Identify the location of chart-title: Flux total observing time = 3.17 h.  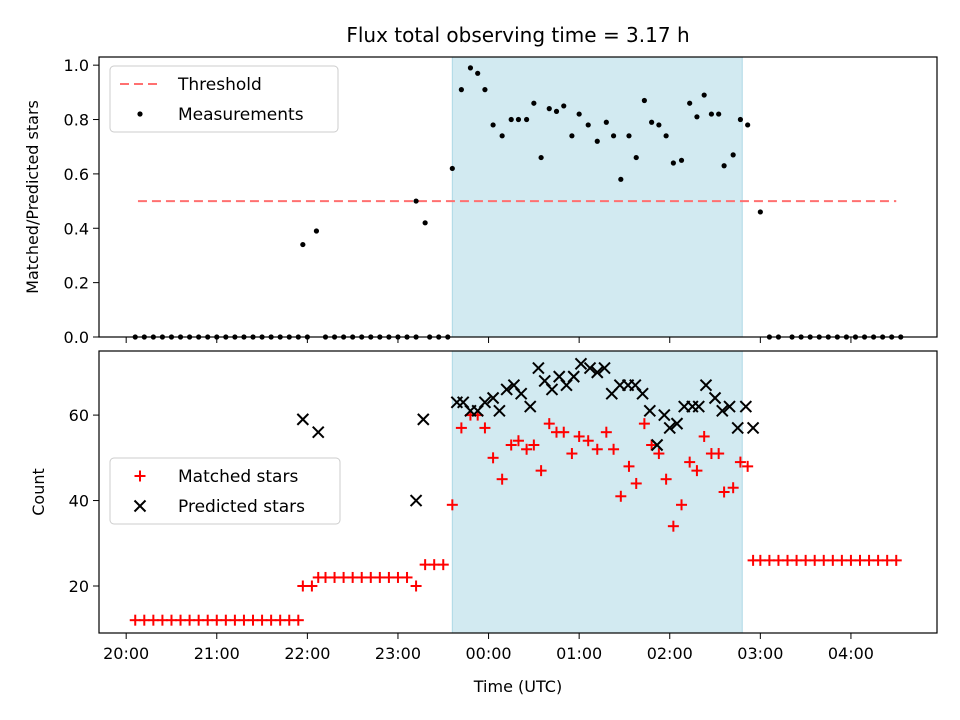
(517, 35).